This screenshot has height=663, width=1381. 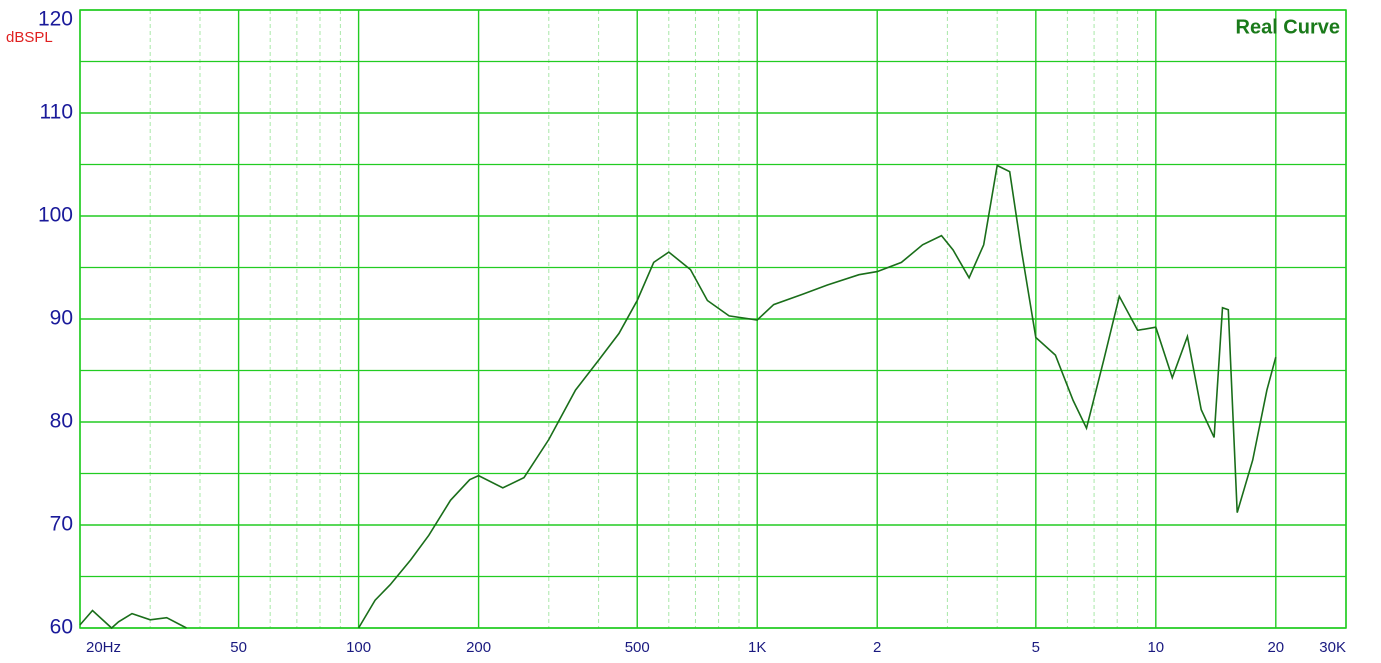 I want to click on y-axis-label: dBSPL, so click(x=29, y=37).